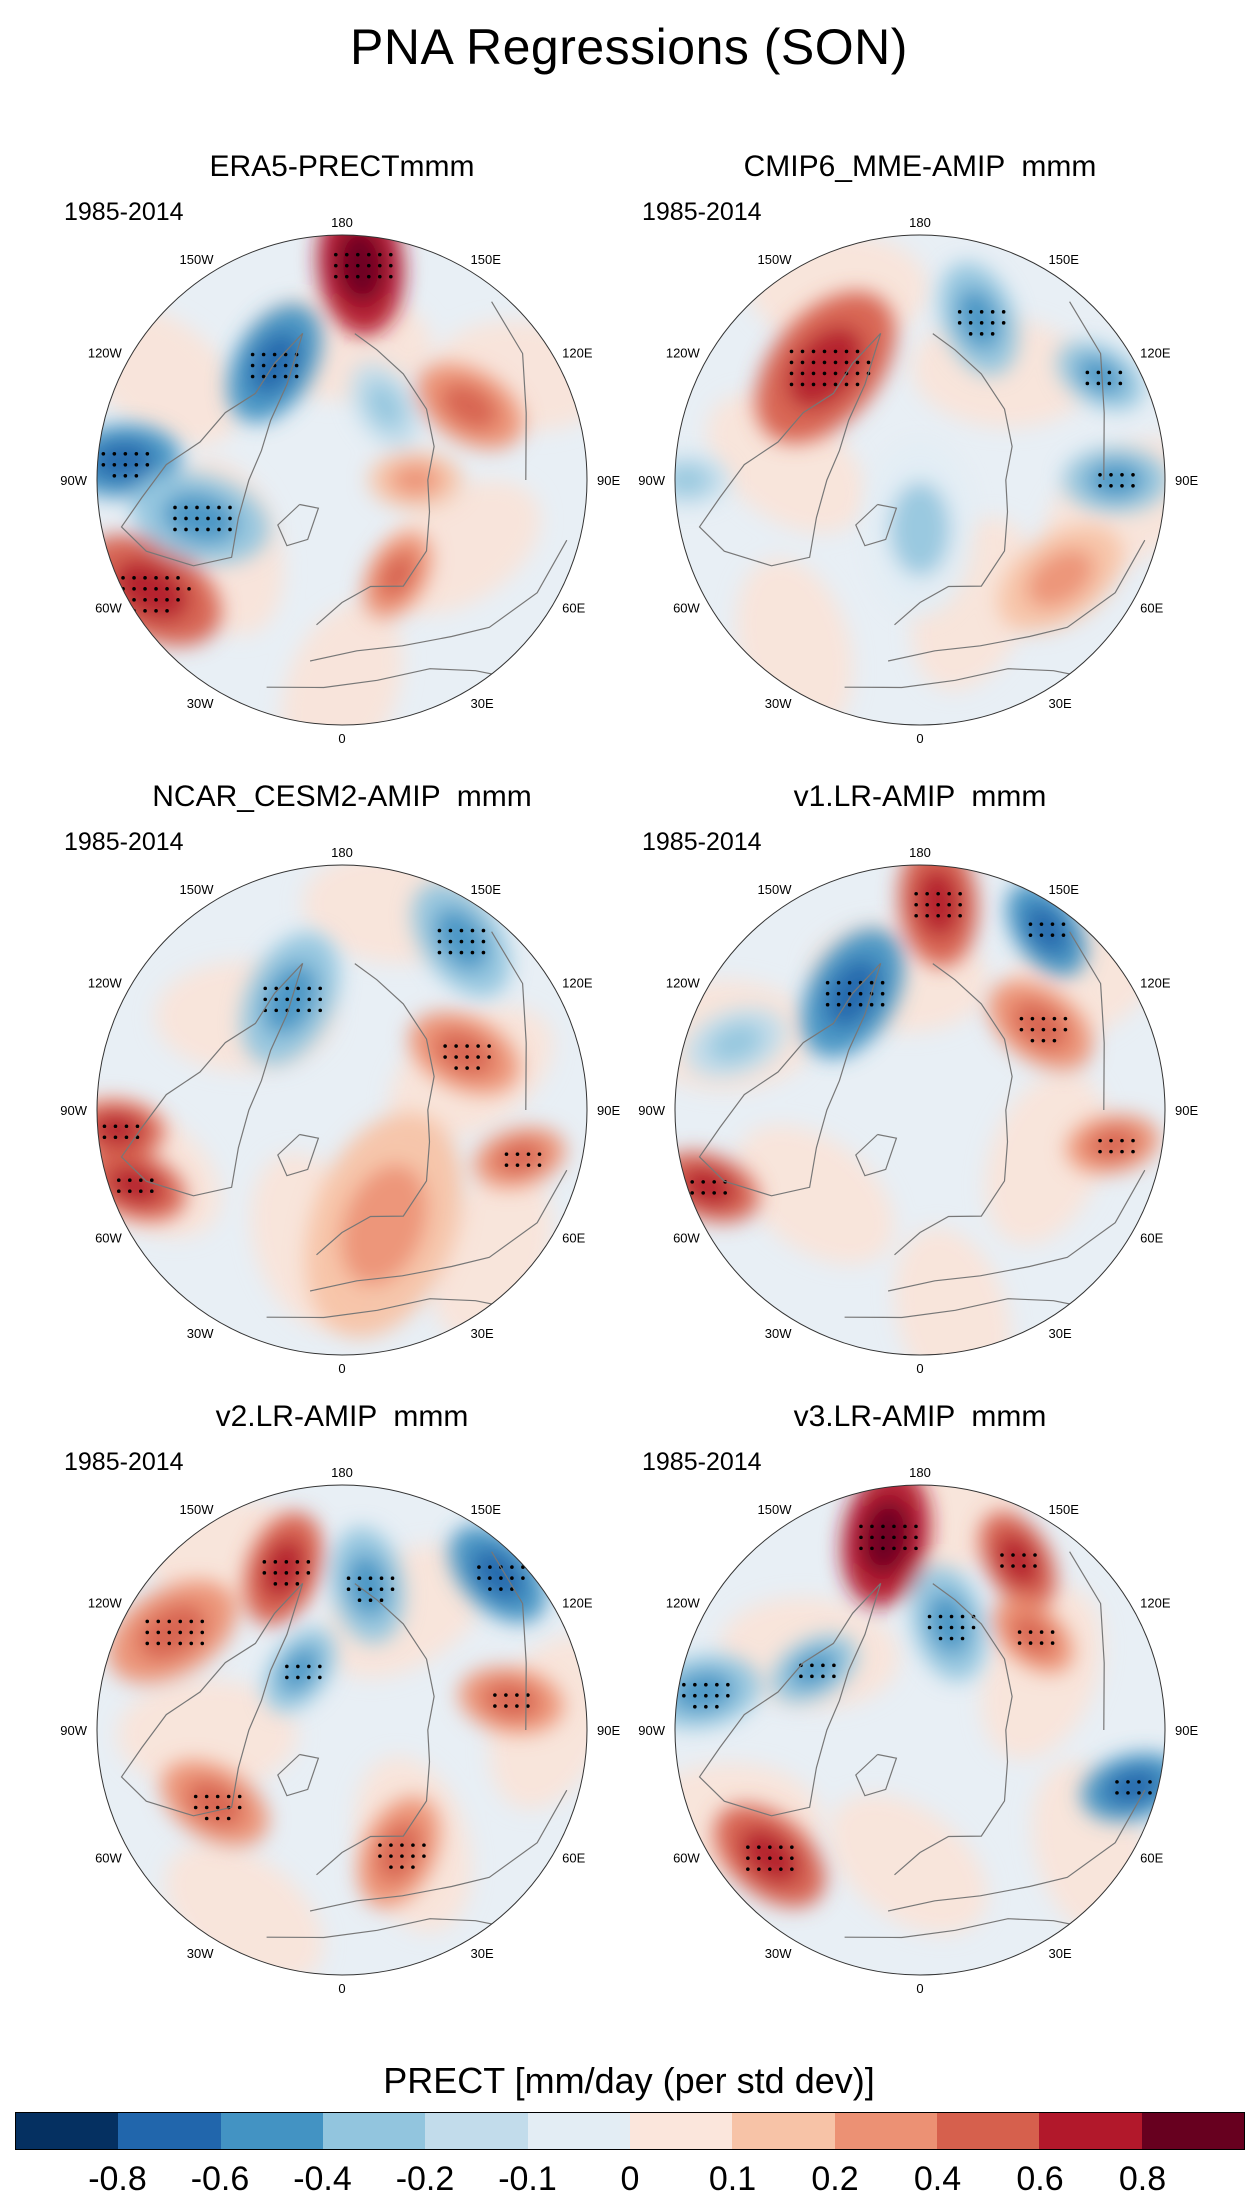 The image size is (1258, 2212). Describe the element at coordinates (835, 2179) in the screenshot. I see `colorbar-tick-label: 0.2` at that location.